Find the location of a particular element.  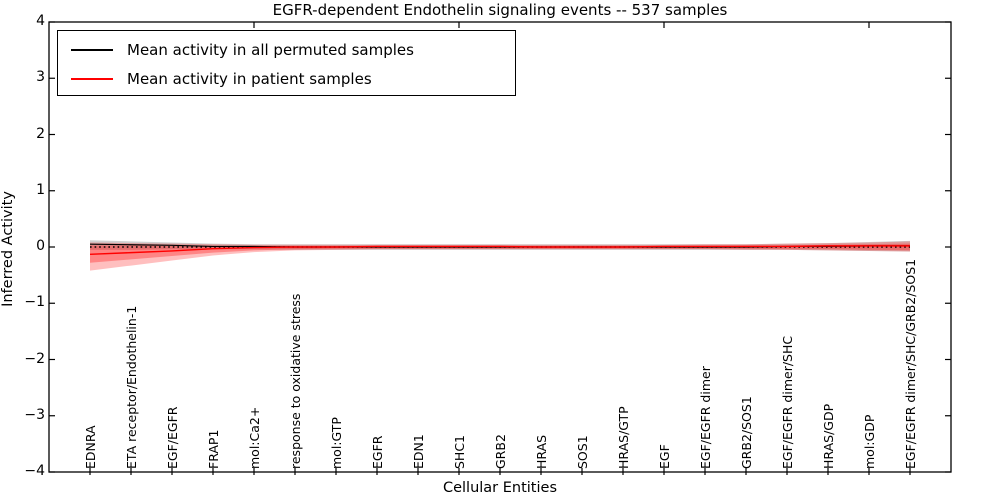

x-category-label: GRB2 is located at coordinates (500, 451).